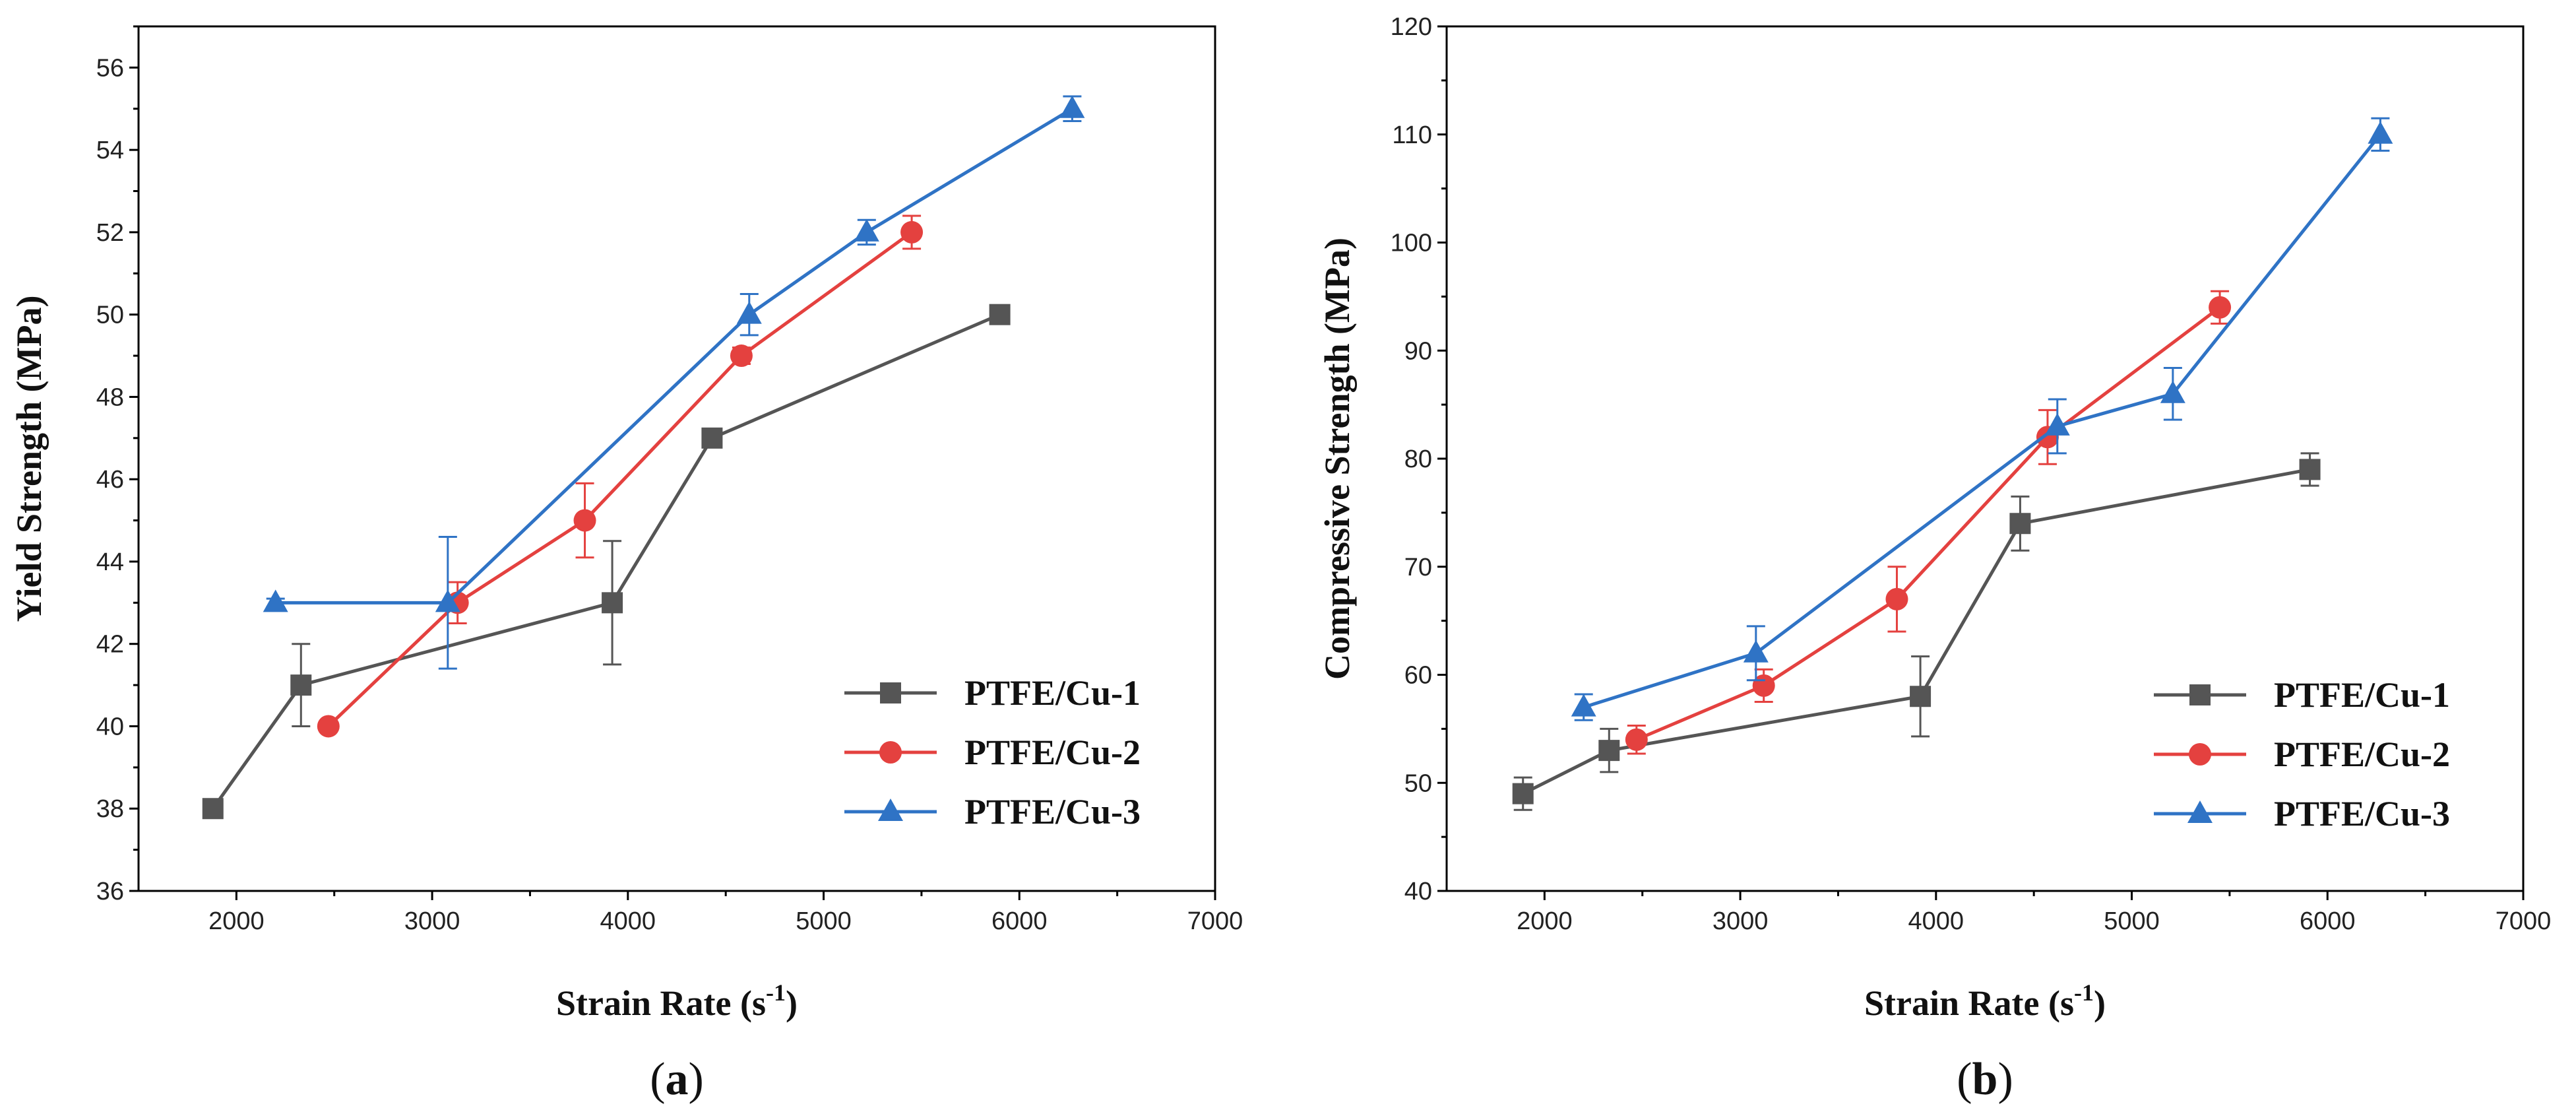  I want to click on panel-caption: (a), so click(677, 1079).